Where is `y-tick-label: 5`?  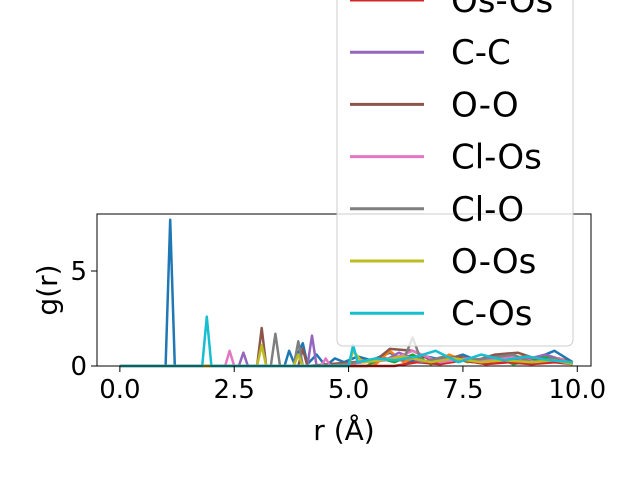 y-tick-label: 5 is located at coordinates (78, 272).